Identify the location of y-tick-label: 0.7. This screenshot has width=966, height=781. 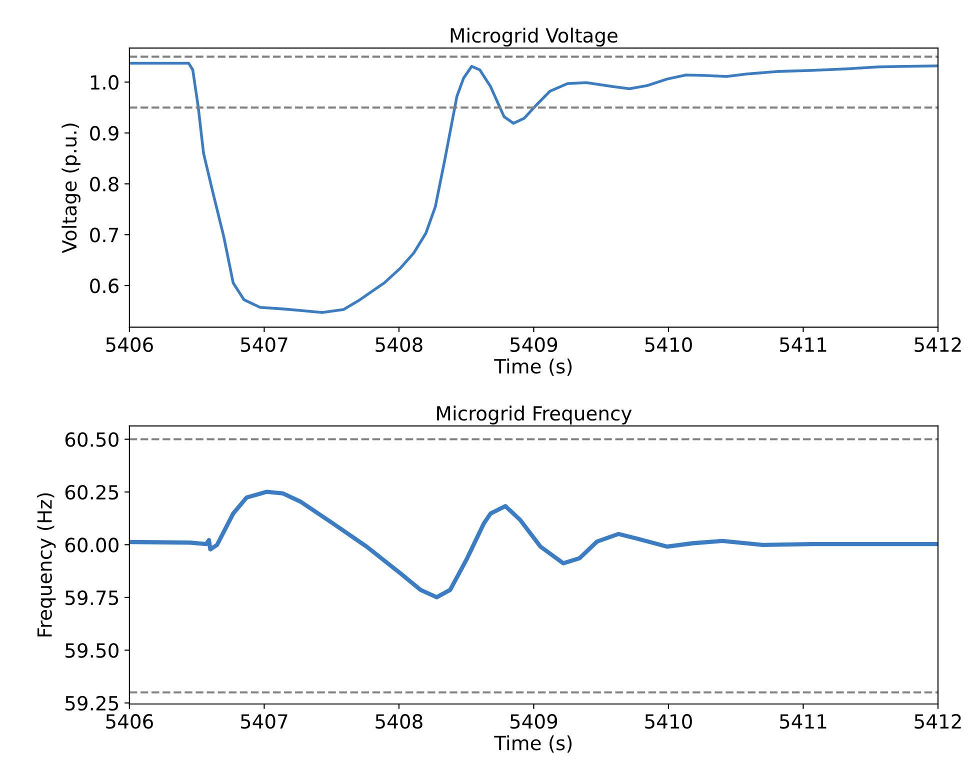
(104, 235).